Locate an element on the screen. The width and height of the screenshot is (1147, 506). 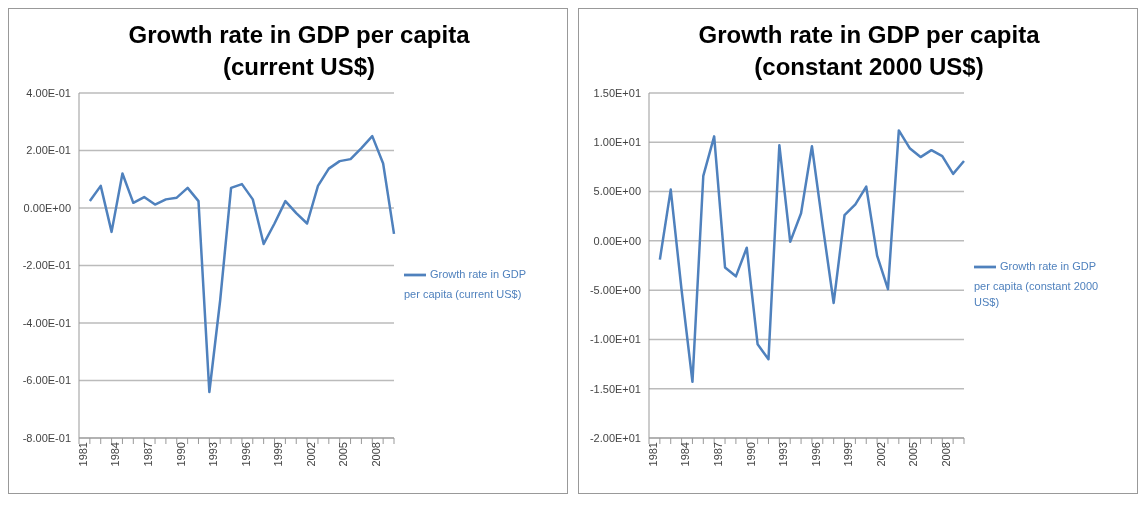
y-tick-label: -1.50E+01 is located at coordinates (615, 388).